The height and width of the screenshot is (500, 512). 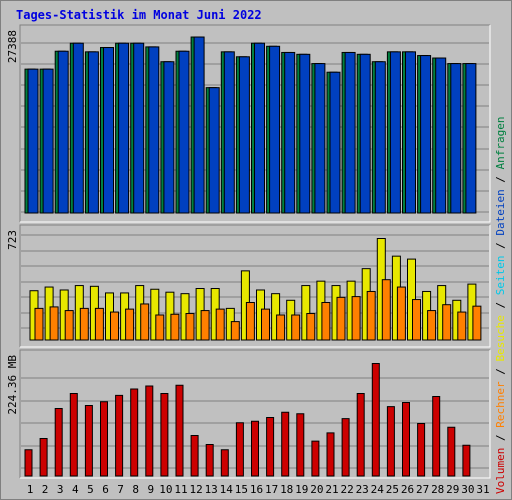 What do you see at coordinates (407, 489) in the screenshot?
I see `x-tick-label-day-26: 26` at bounding box center [407, 489].